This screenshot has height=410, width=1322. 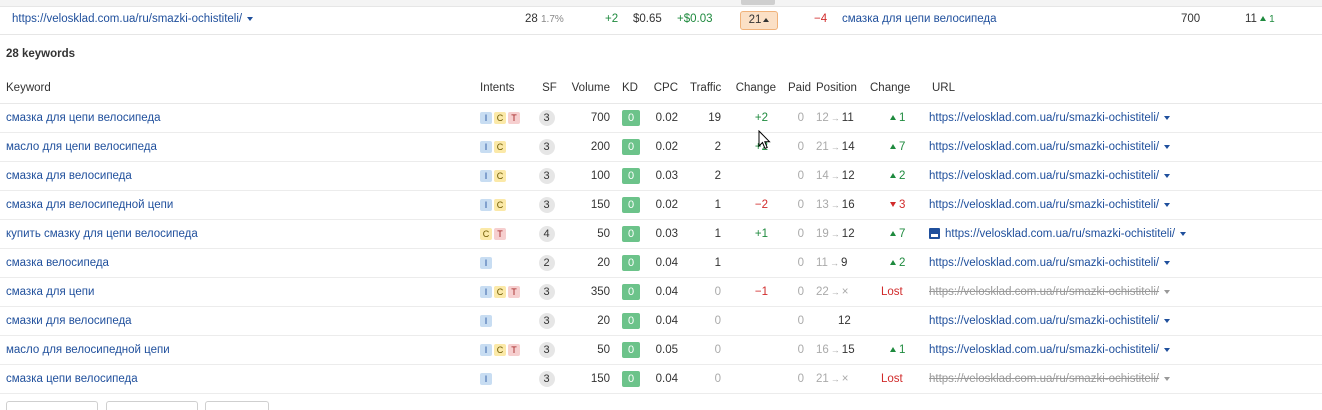 What do you see at coordinates (755, 20) in the screenshot?
I see `summary-position: 21` at bounding box center [755, 20].